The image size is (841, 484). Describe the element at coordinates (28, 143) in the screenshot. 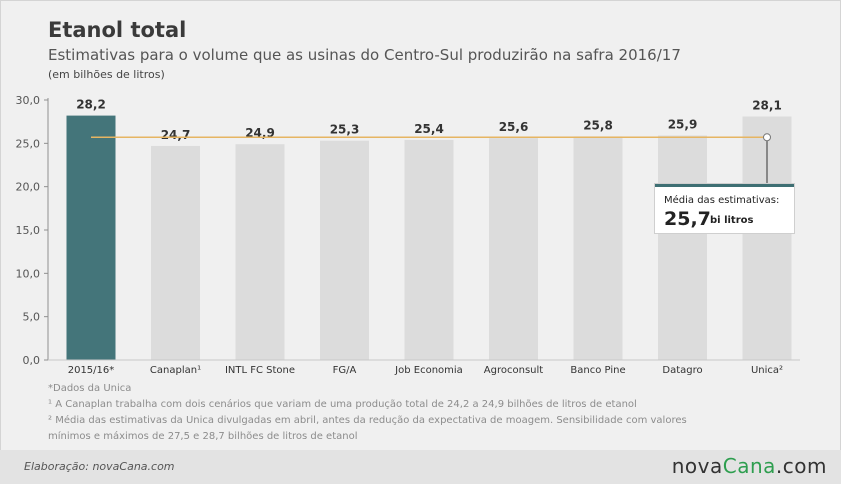

I see `y-tick-label: 25,0` at that location.